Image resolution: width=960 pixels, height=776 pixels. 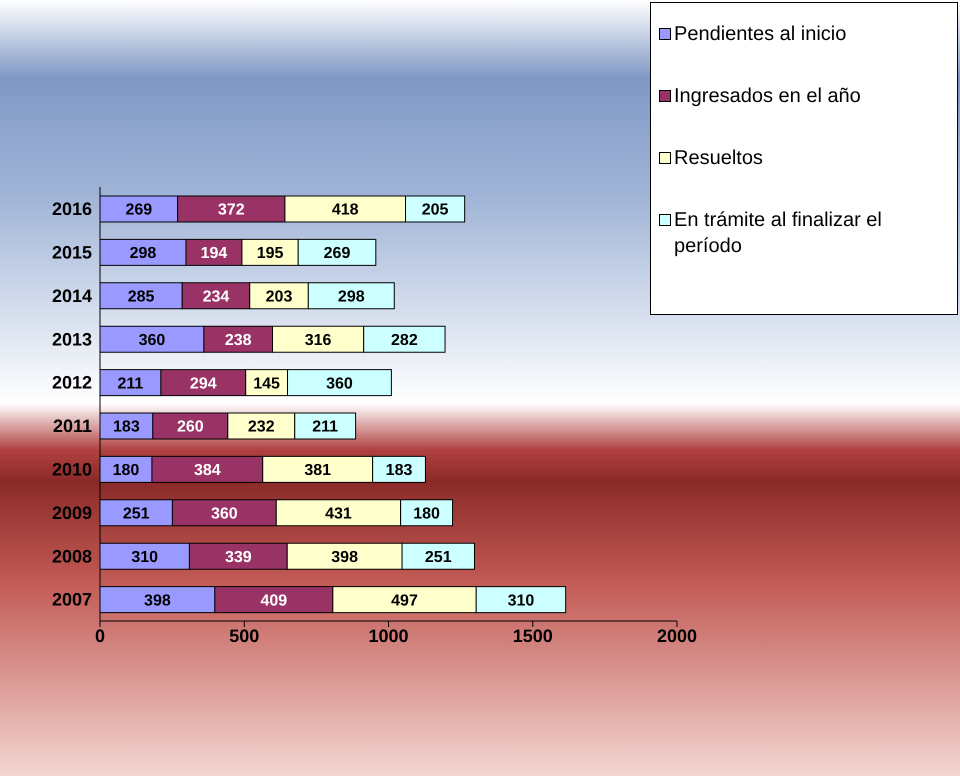 What do you see at coordinates (207, 471) in the screenshot?
I see `data-label: 384` at bounding box center [207, 471].